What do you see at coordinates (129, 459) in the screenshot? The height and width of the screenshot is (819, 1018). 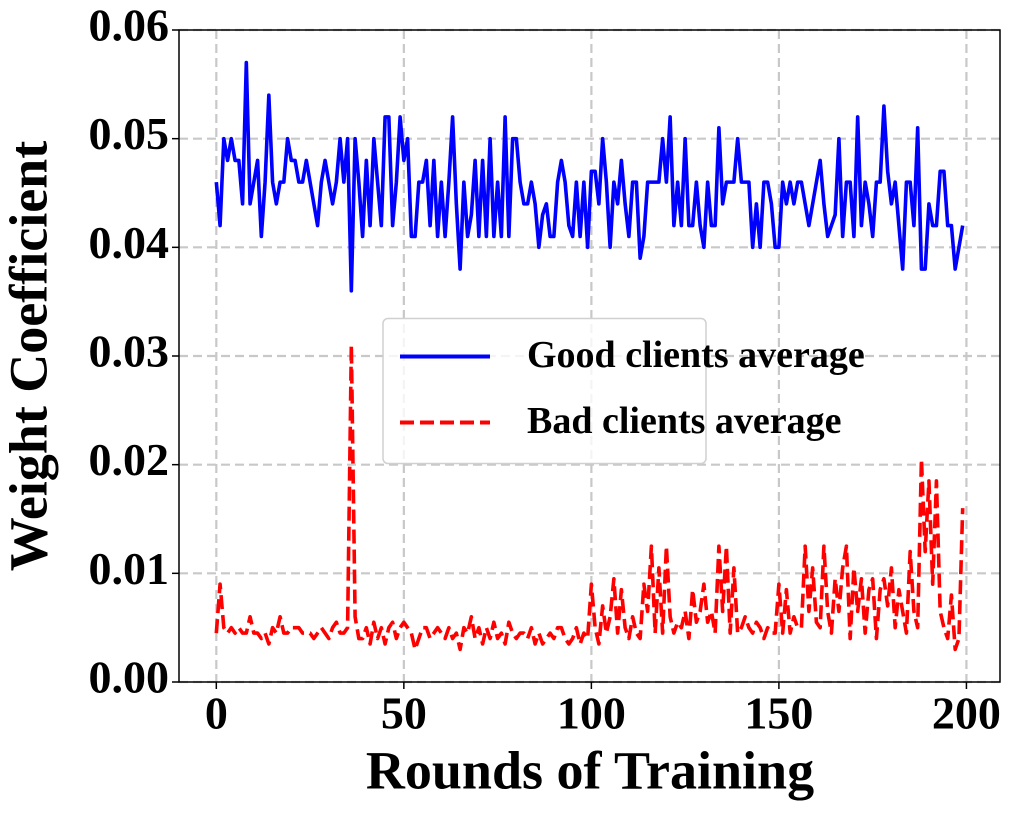 I see `y-tick-label: 0.02` at bounding box center [129, 459].